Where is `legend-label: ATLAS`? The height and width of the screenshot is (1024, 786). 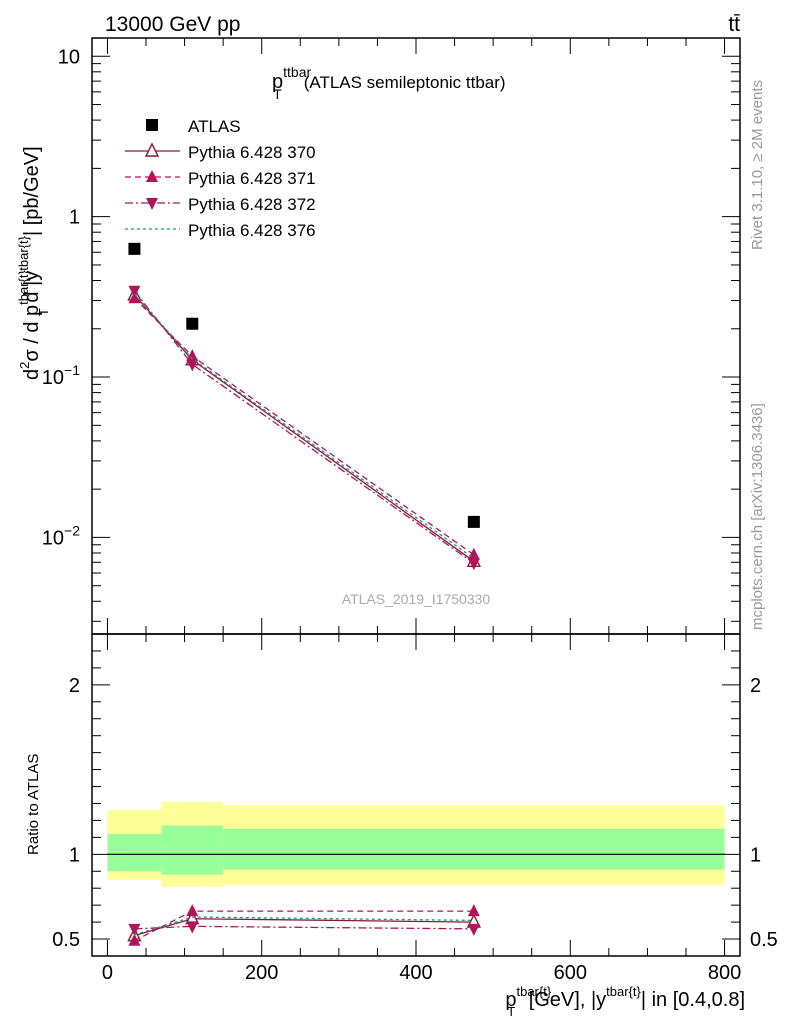
legend-label: ATLAS is located at coordinates (214, 126).